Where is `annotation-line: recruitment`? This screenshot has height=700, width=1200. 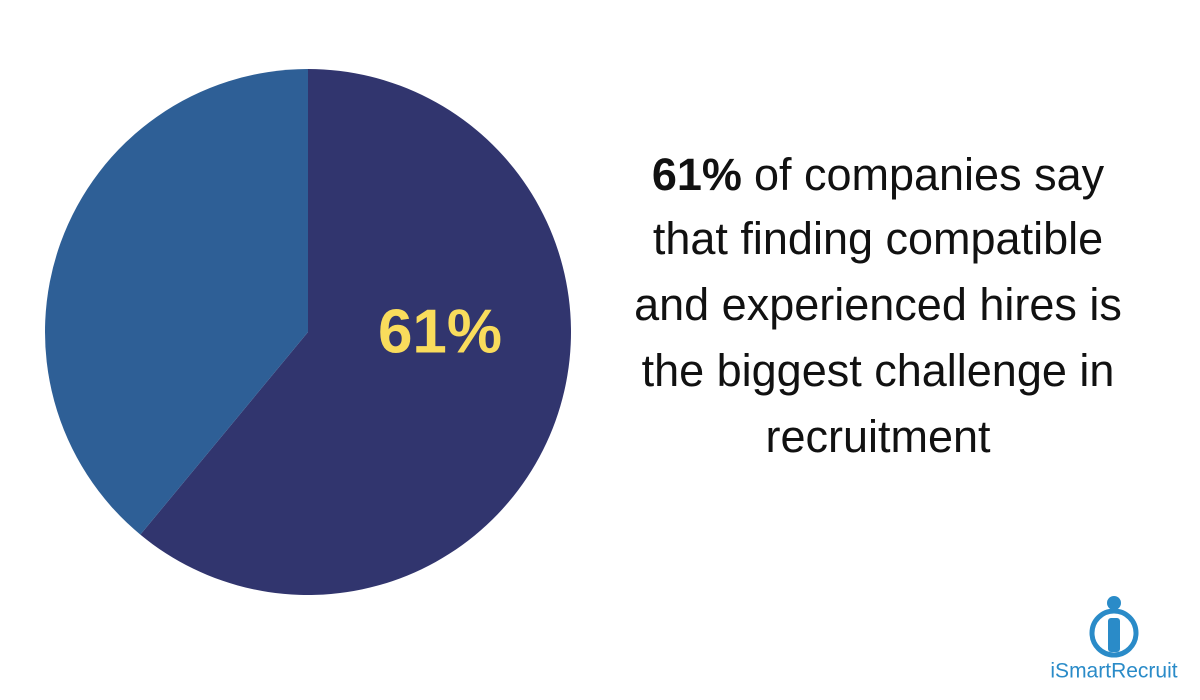 annotation-line: recruitment is located at coordinates (878, 436).